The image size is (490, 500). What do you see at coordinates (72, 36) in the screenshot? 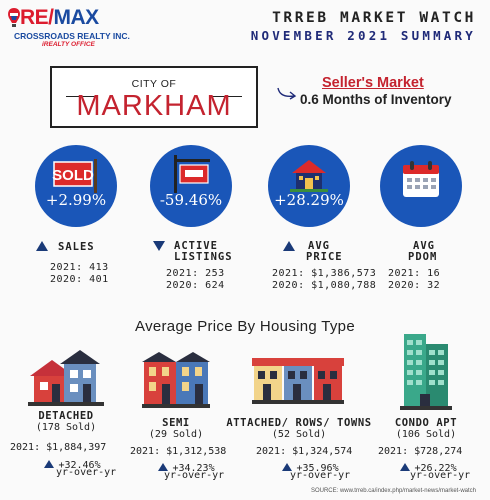
I see `logo-brokerage: CROSSROADS REALTY INC.` at bounding box center [72, 36].